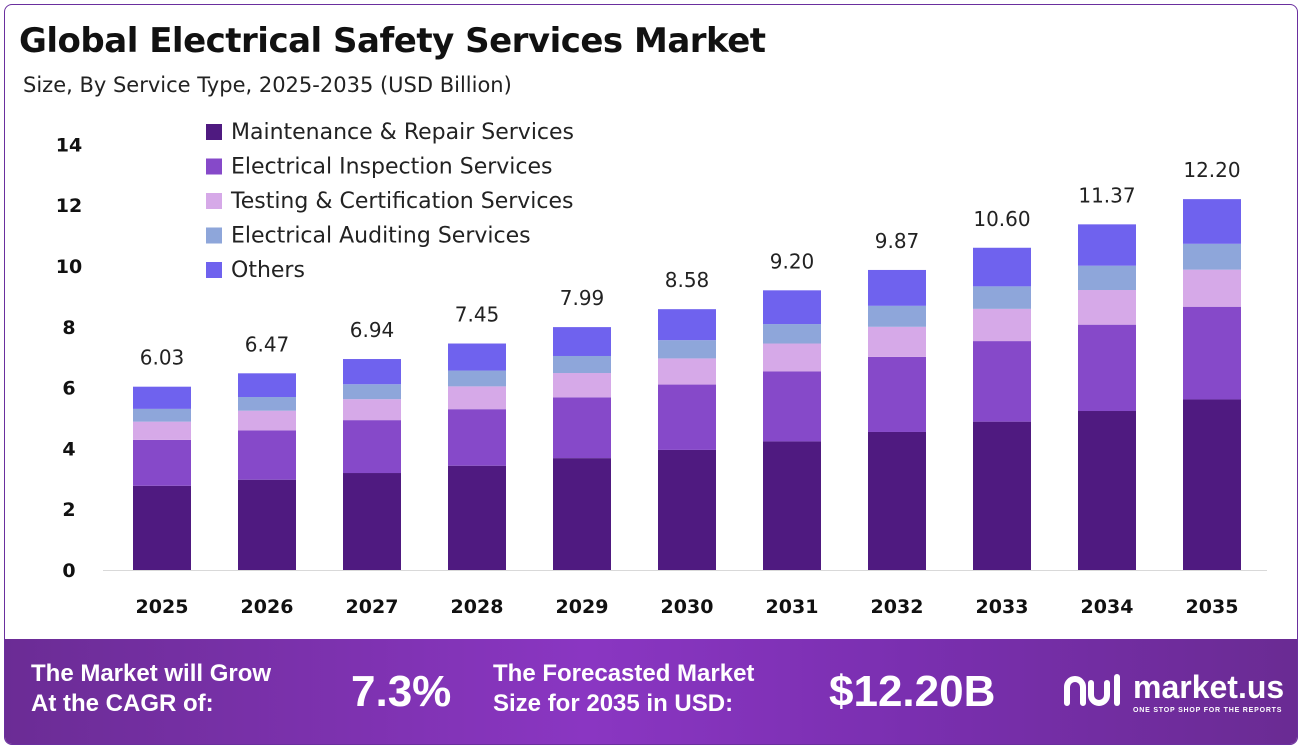 Image resolution: width=1302 pixels, height=749 pixels. What do you see at coordinates (69, 267) in the screenshot?
I see `y-tick-label: 10` at bounding box center [69, 267].